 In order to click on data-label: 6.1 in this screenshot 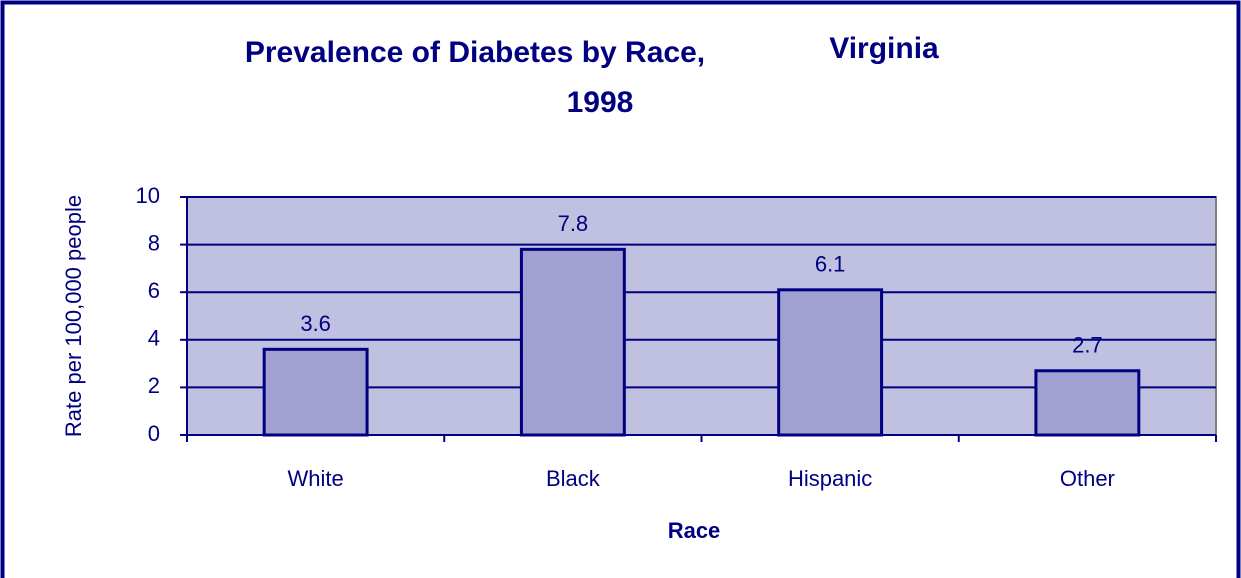, I will do `click(830, 264)`.